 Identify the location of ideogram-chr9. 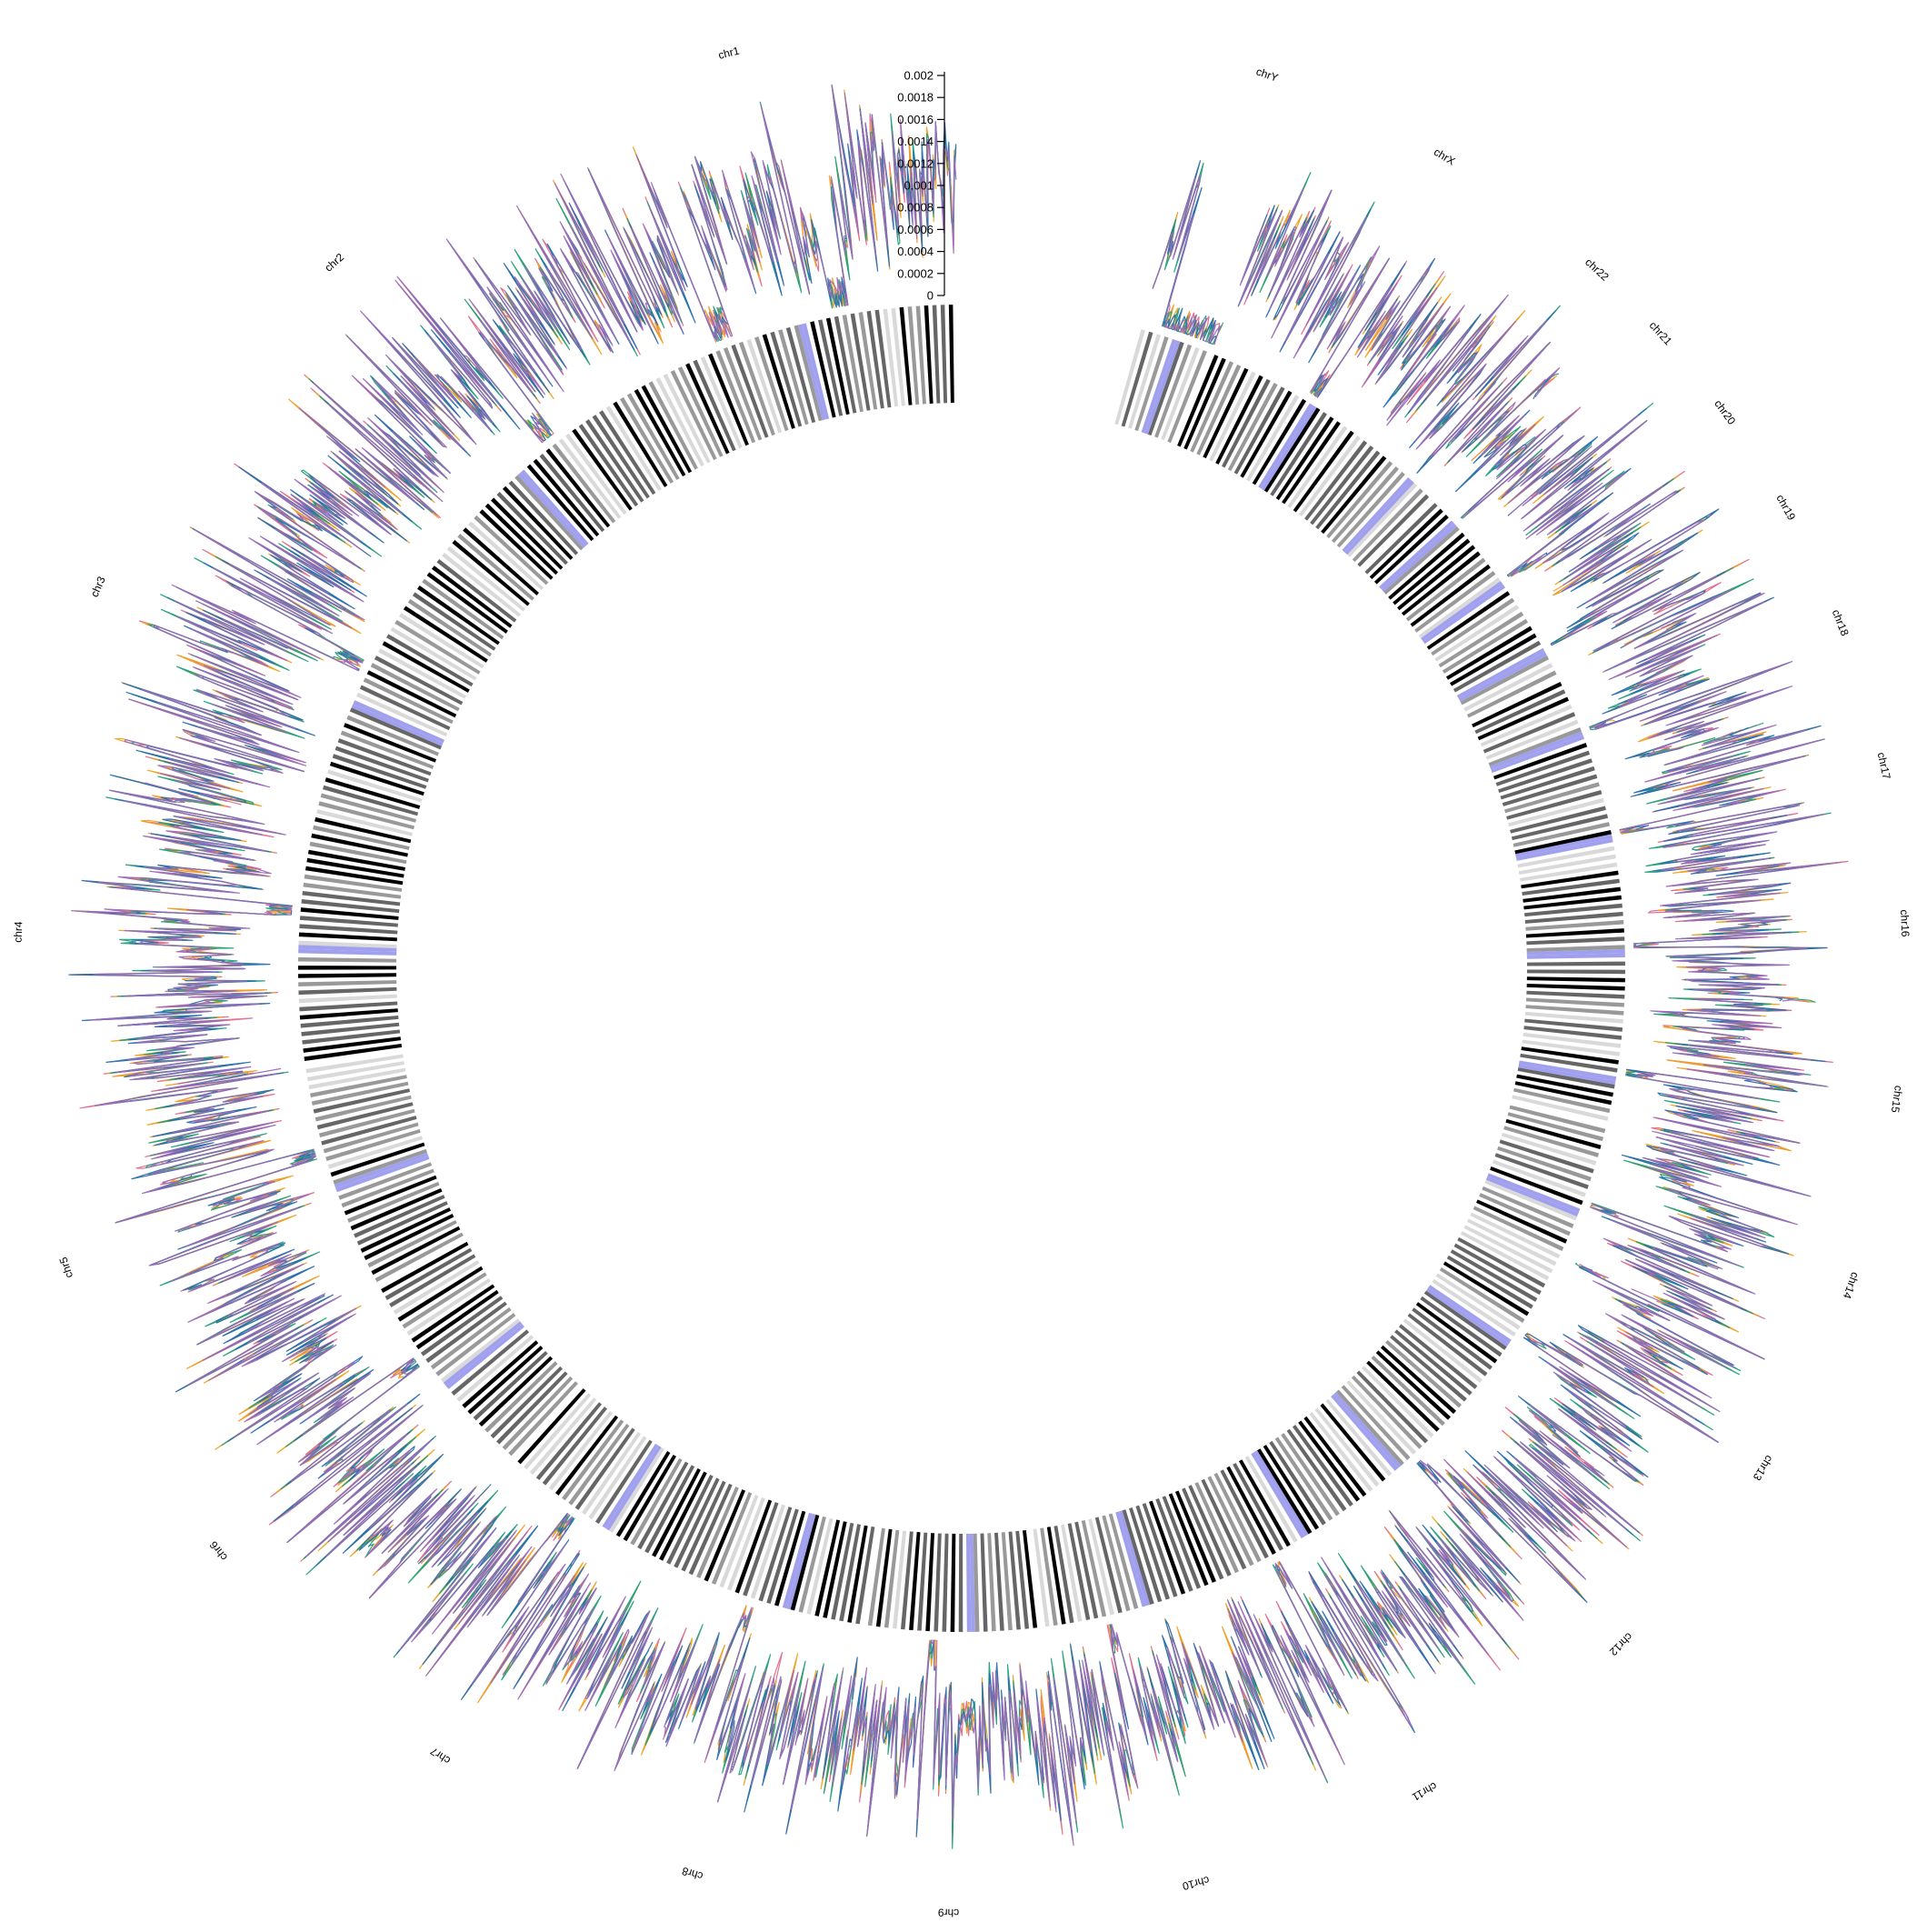
(952, 1579).